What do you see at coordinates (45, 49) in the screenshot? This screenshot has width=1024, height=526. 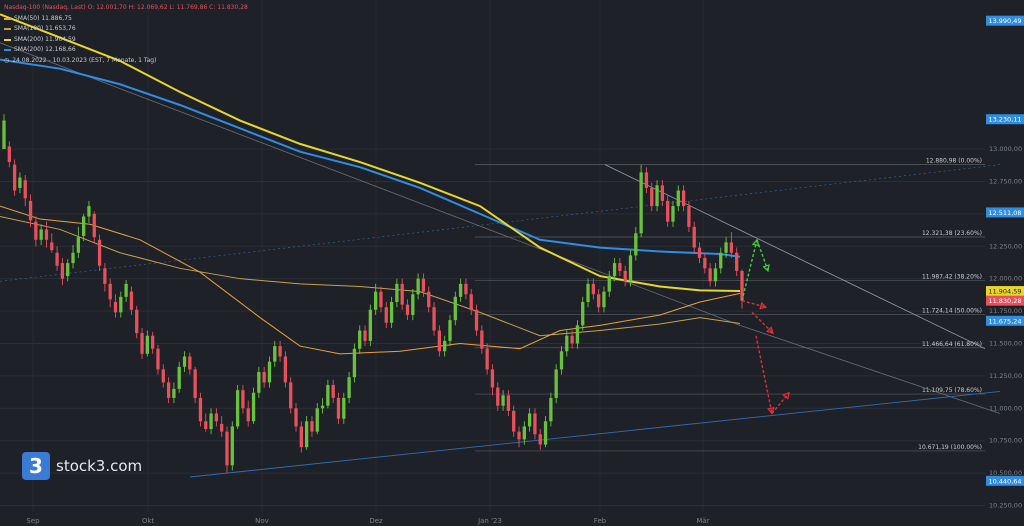 I see `legend-label: SMA(200) 12.168,66` at bounding box center [45, 49].